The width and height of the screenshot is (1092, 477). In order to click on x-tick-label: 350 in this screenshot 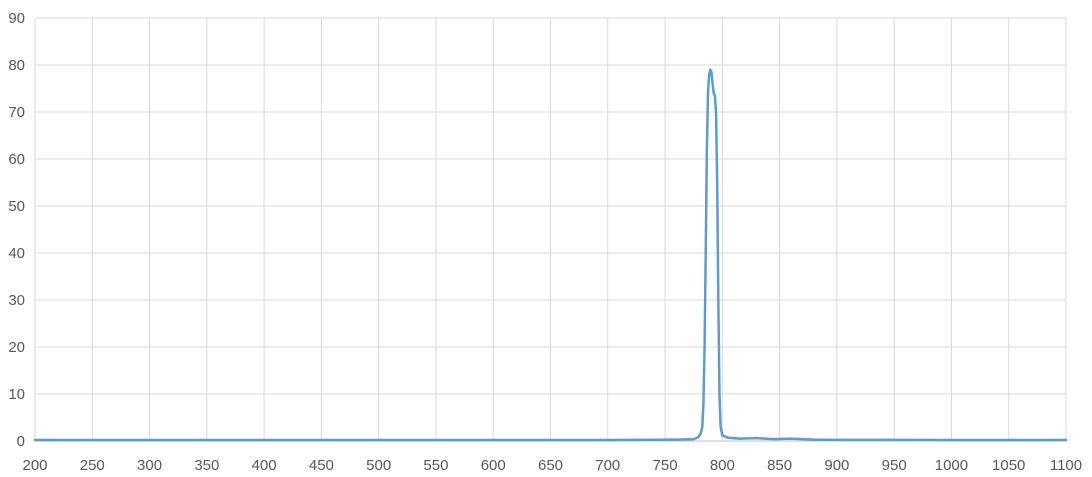, I will do `click(206, 465)`.